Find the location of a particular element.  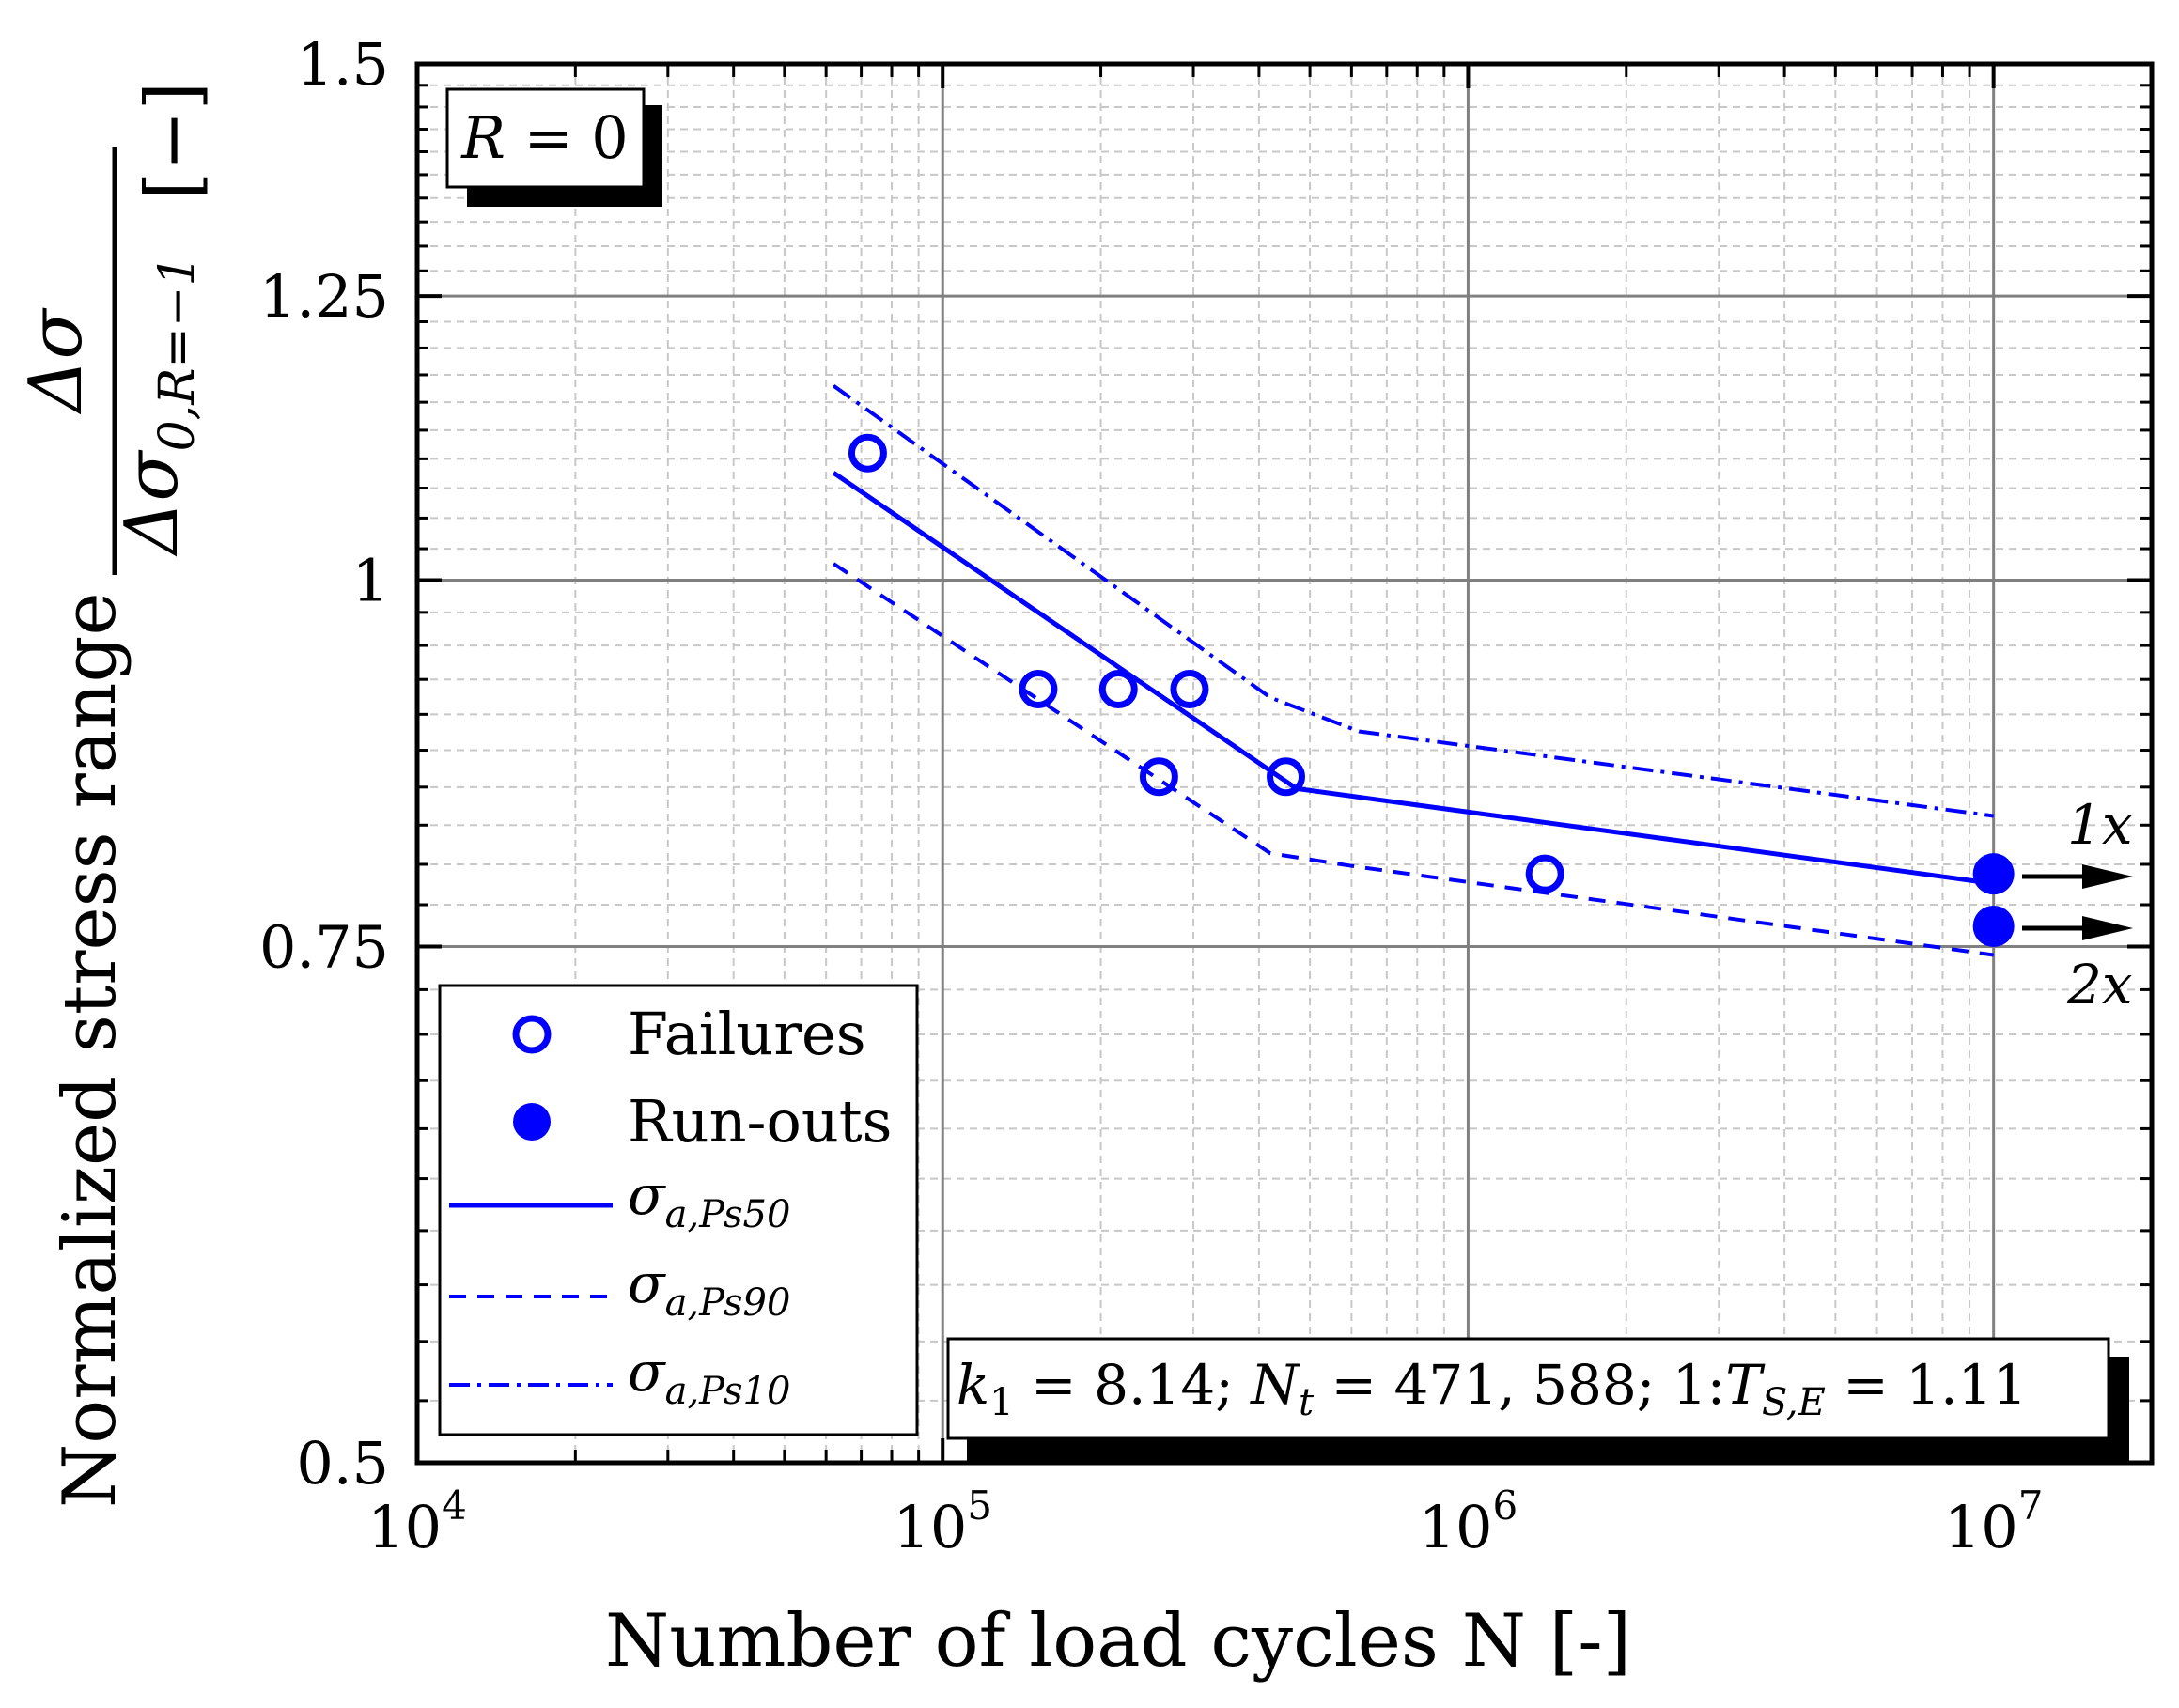

legend-ps50-label: σa,Ps50 is located at coordinates (709, 1199).